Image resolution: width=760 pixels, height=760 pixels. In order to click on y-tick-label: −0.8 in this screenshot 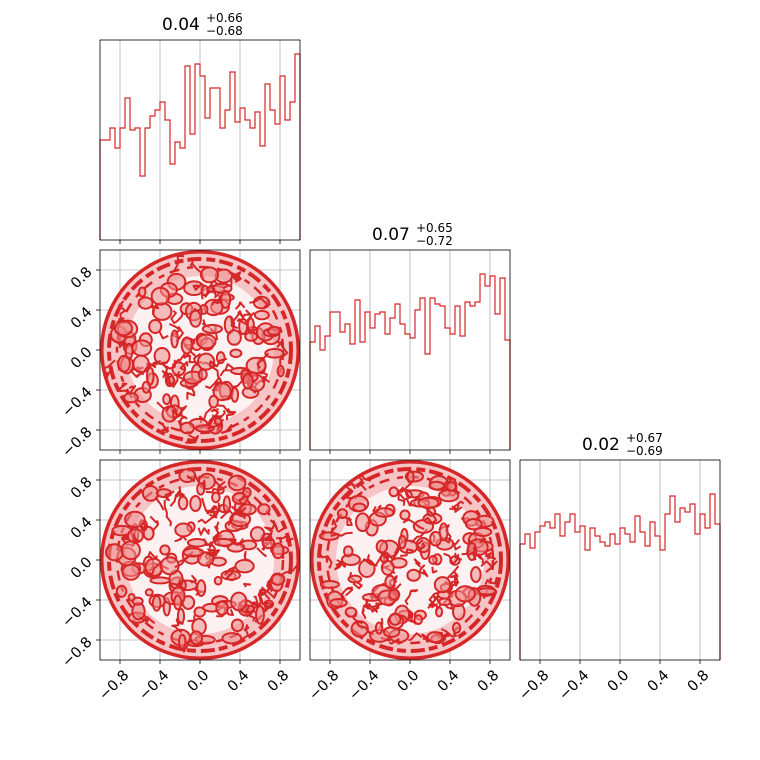, I will do `click(77, 442)`.